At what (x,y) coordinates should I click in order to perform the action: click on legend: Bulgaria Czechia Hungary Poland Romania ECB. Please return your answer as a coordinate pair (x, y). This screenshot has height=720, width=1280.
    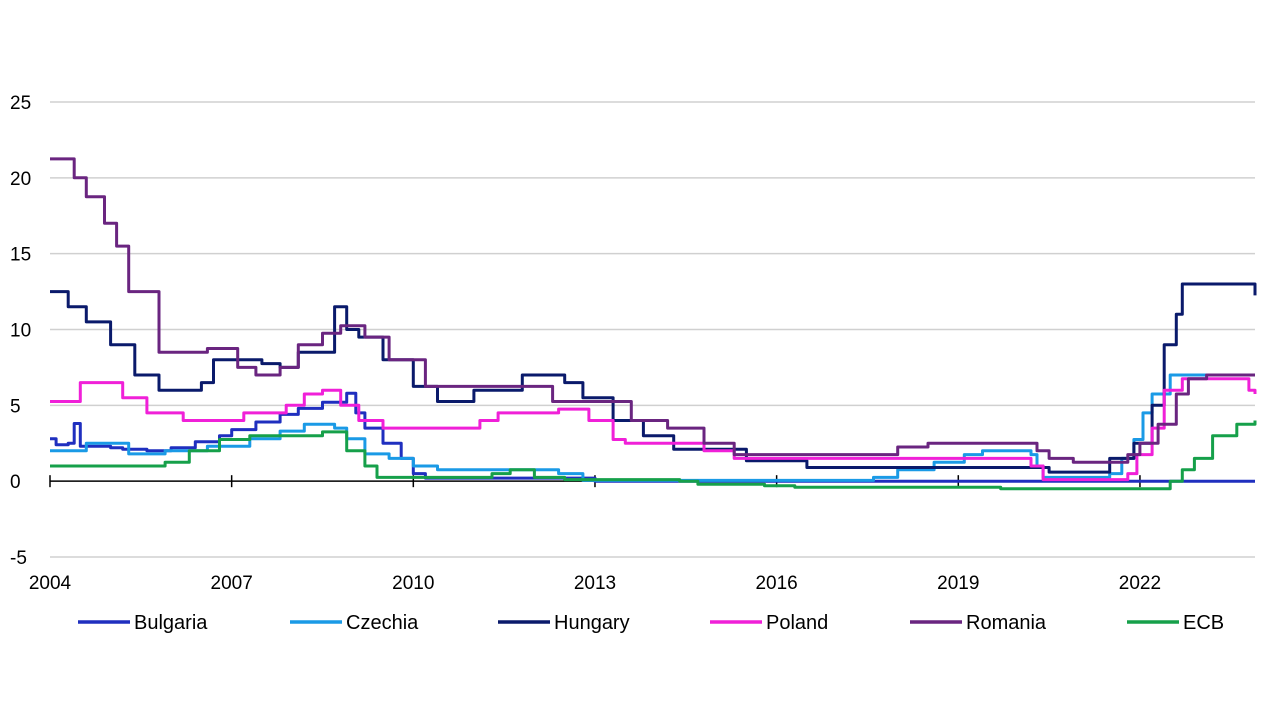
    Looking at the image, I should click on (651, 623).